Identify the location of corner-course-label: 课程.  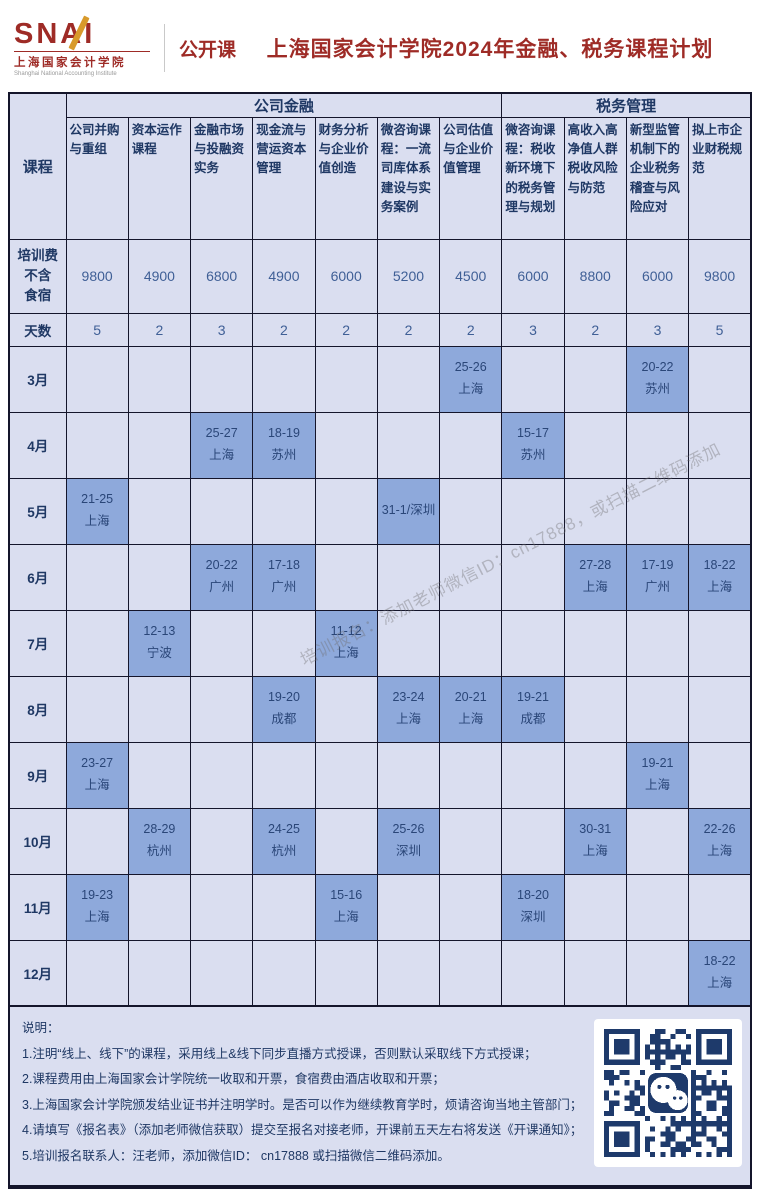
(37, 166).